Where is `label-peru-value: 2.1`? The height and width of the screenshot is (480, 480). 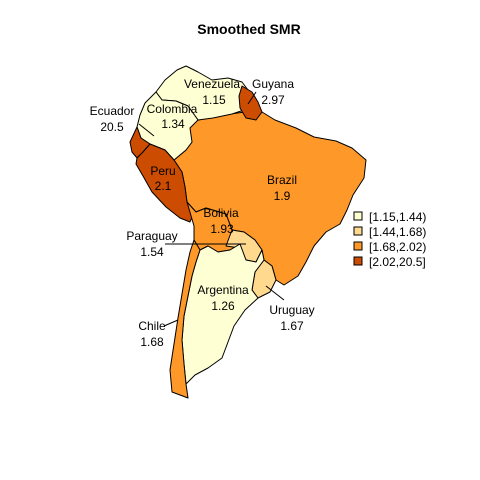
label-peru-value: 2.1 is located at coordinates (163, 186).